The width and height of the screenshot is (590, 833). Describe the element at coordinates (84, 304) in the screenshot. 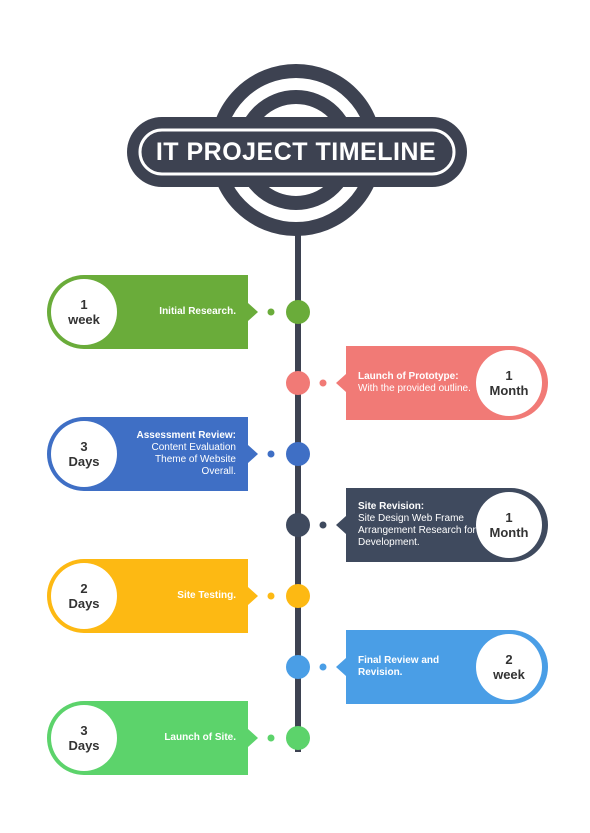

I see `duration-number-1: 1` at that location.